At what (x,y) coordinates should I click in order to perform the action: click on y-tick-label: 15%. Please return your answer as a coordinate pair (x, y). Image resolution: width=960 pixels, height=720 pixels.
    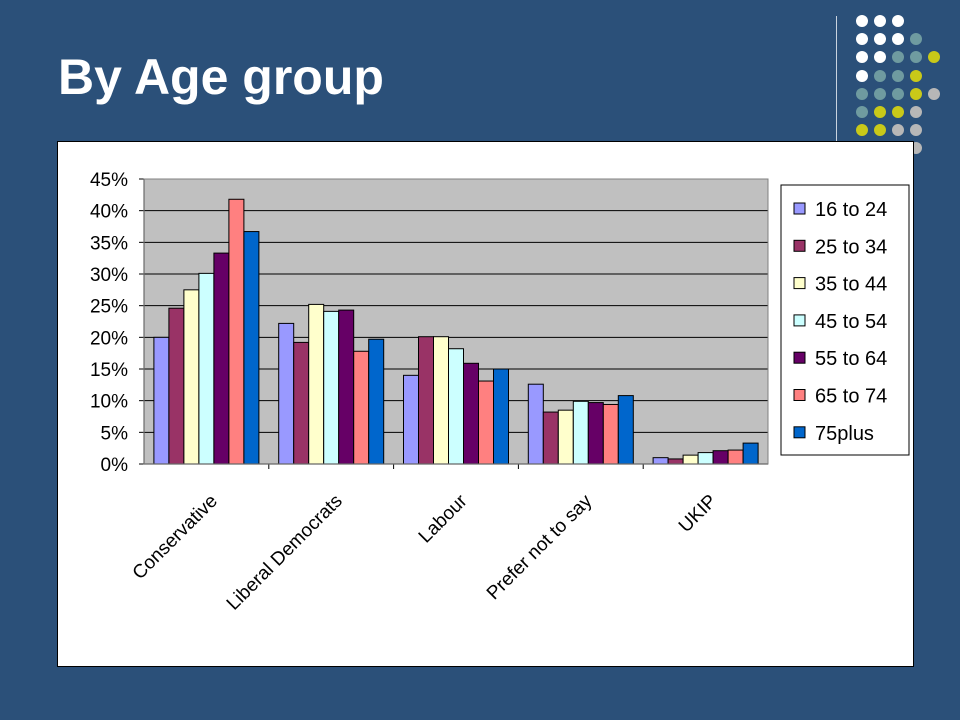
    Looking at the image, I should click on (109, 370).